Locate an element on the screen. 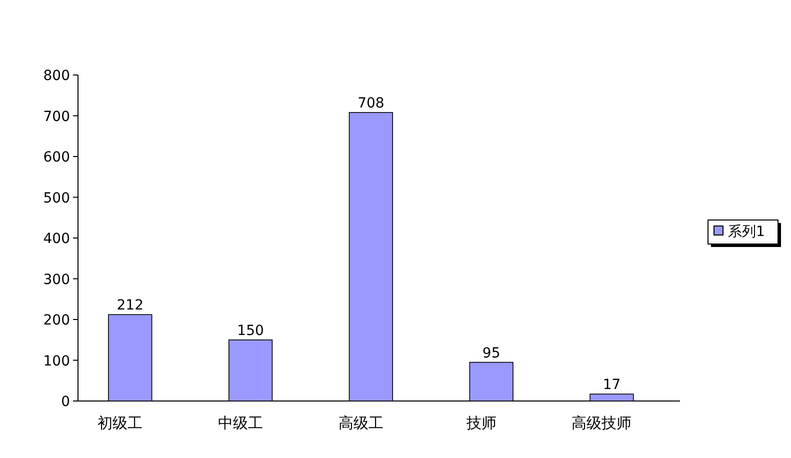  x-tick-label: 高级技师 is located at coordinates (602, 423).